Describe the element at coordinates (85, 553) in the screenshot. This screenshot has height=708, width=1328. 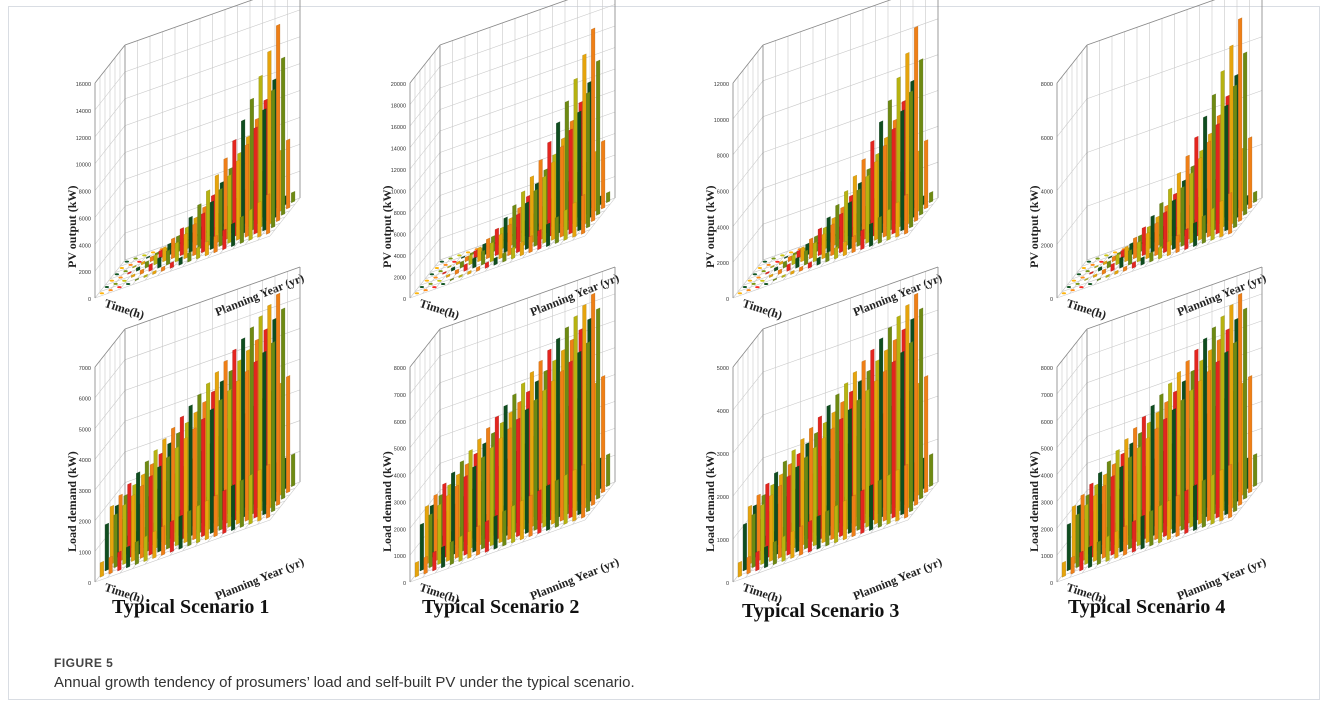
I see `y-tick-label: 1000` at that location.